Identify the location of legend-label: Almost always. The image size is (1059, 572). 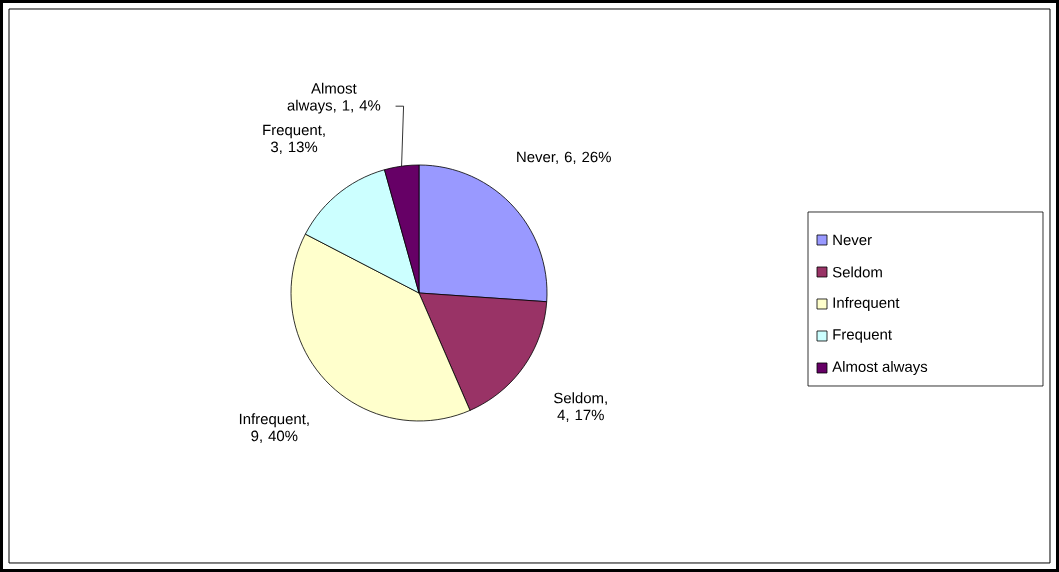
(880, 368).